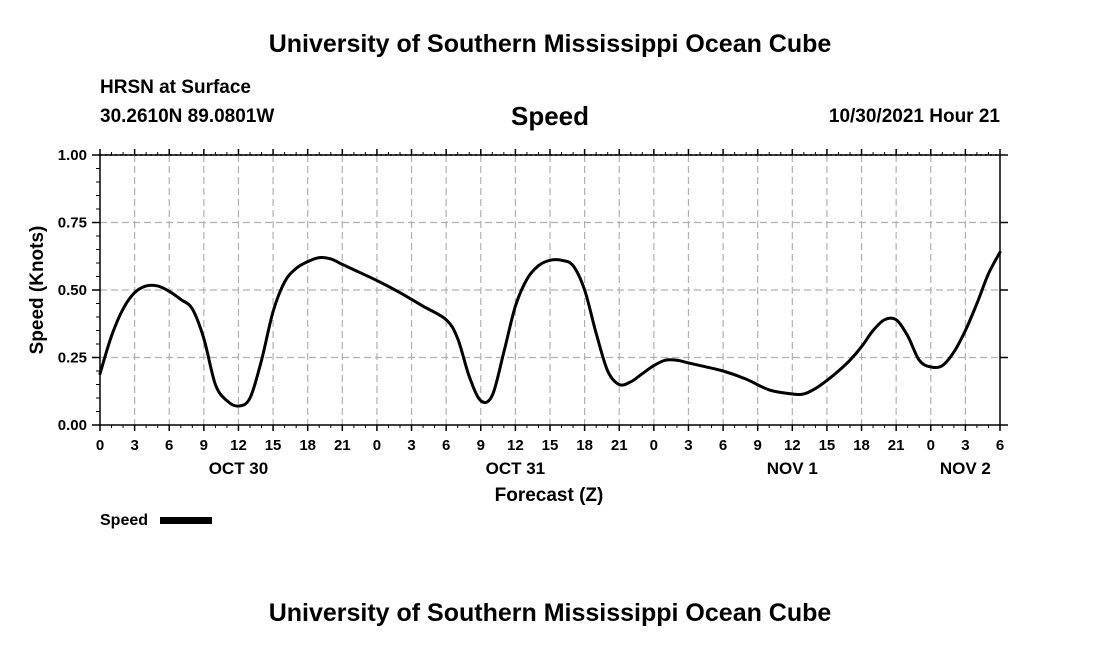 Image resolution: width=1100 pixels, height=650 pixels. What do you see at coordinates (550, 116) in the screenshot?
I see `chart-title: Speed` at bounding box center [550, 116].